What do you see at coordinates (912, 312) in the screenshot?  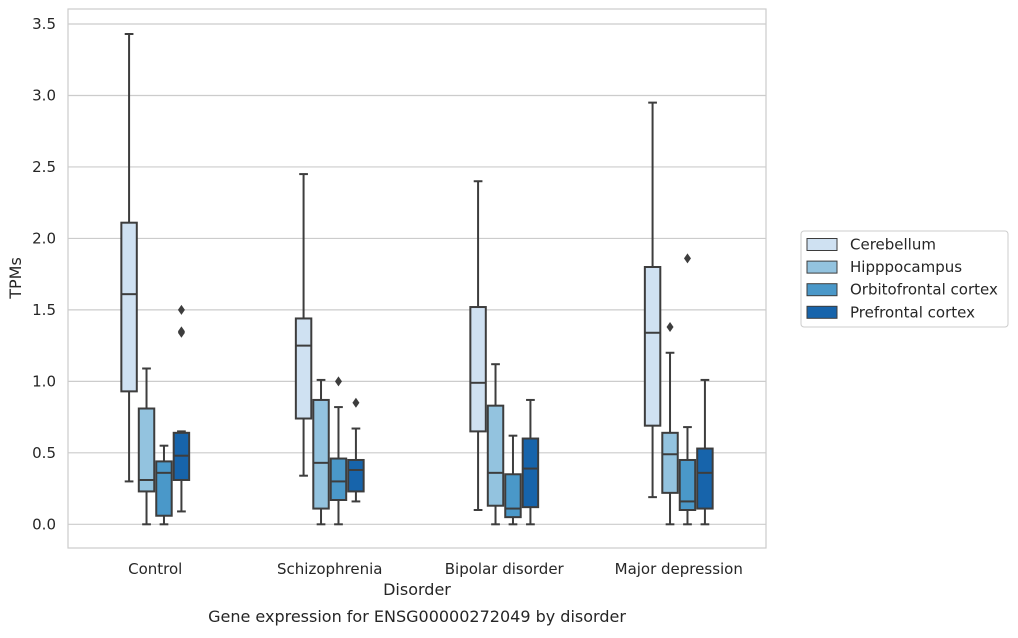 I see `legend-label: Prefrontal cortex` at bounding box center [912, 312].